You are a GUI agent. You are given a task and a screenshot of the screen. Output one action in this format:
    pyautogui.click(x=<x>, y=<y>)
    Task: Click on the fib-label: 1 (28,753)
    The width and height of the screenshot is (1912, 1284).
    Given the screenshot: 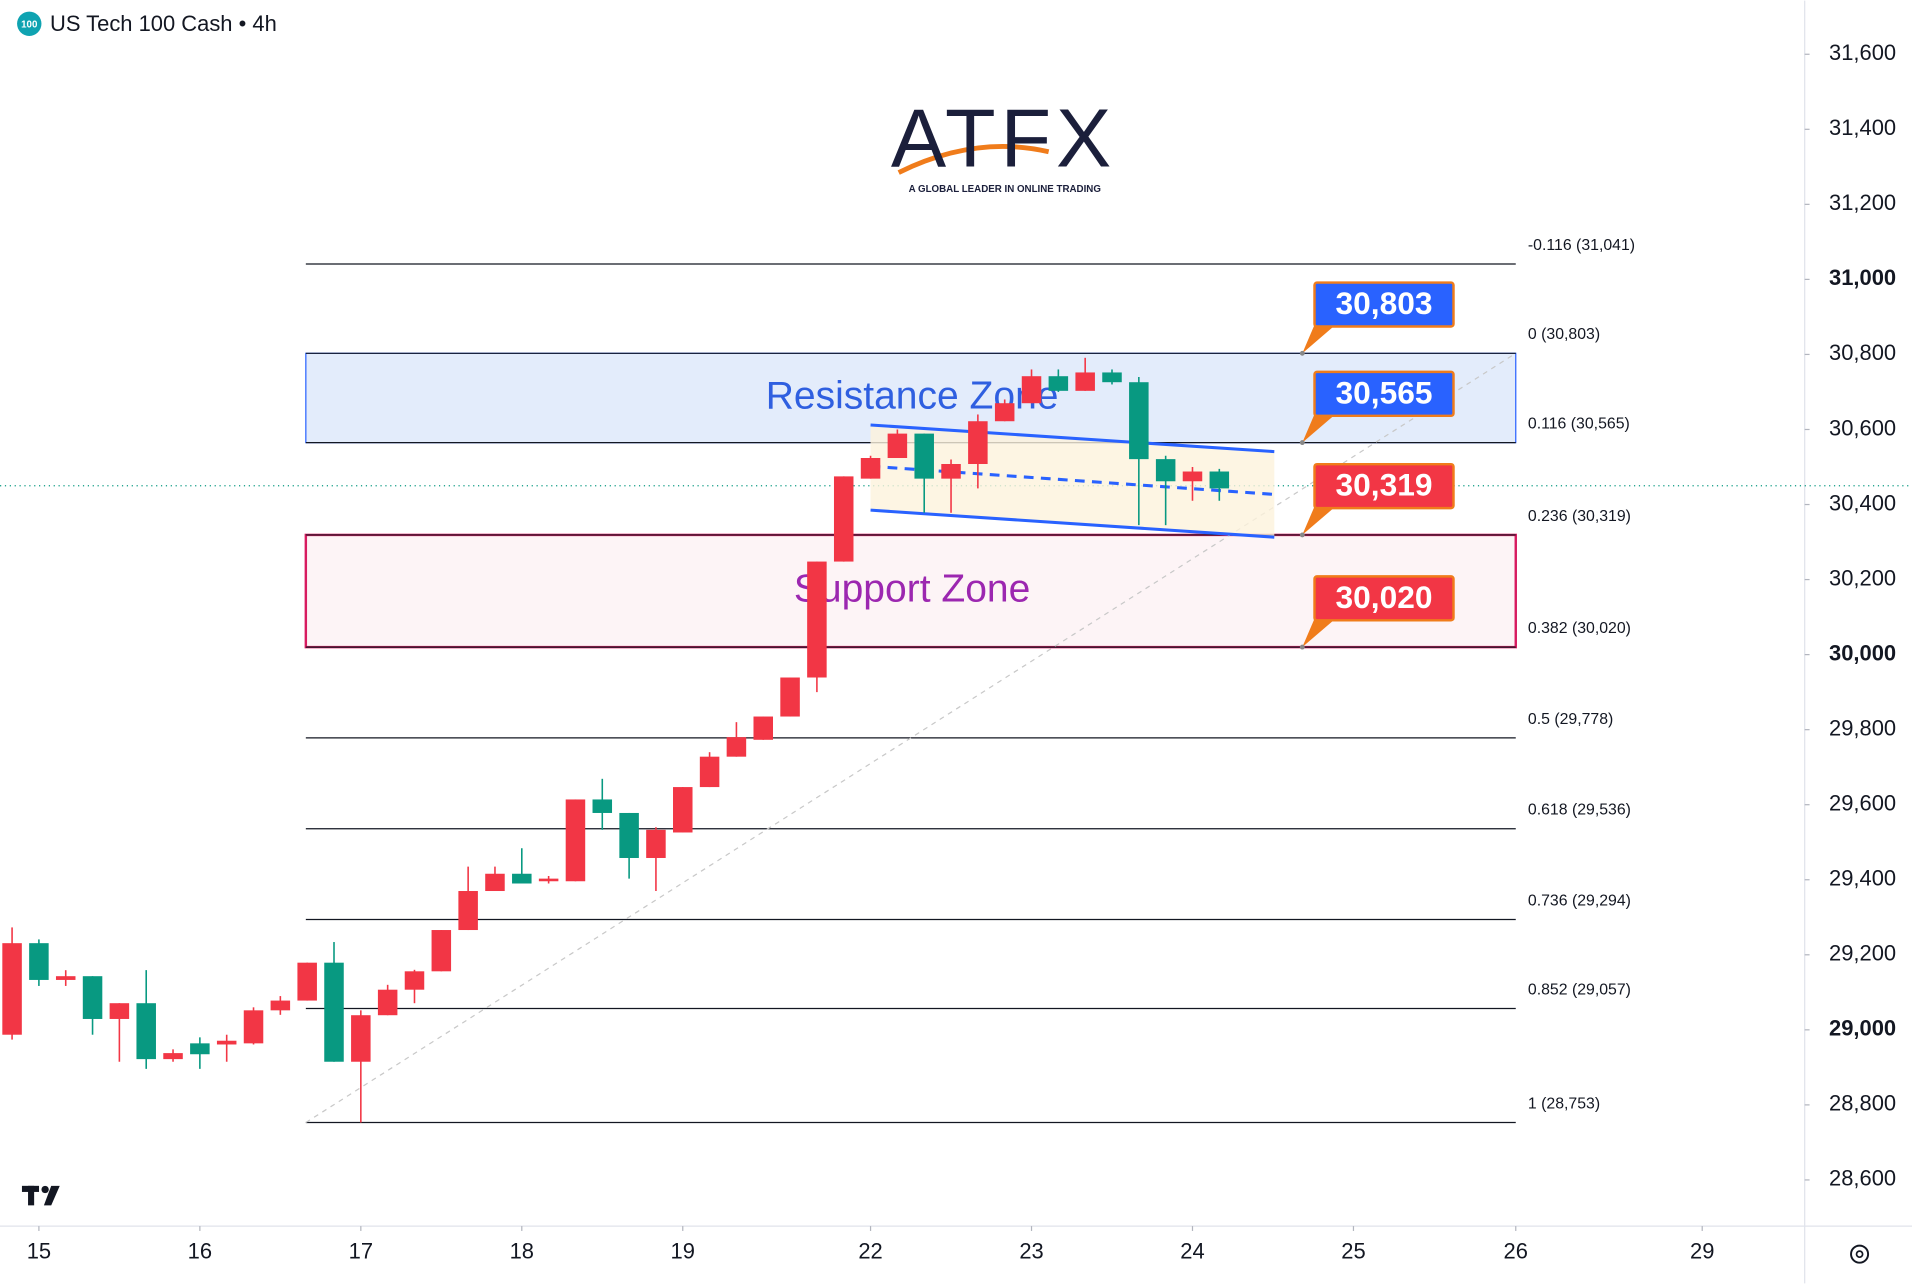 What is the action you would take?
    pyautogui.click(x=1564, y=1103)
    